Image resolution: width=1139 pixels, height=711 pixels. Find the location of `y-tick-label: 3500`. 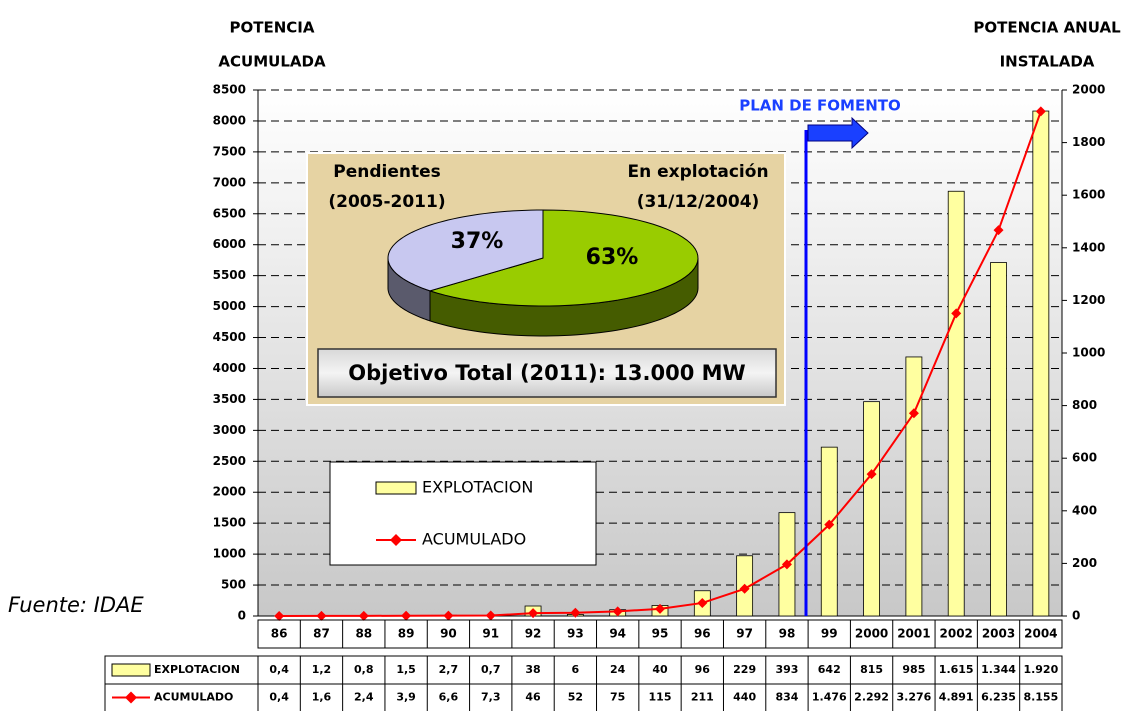

y-tick-label: 3500 is located at coordinates (229, 399).